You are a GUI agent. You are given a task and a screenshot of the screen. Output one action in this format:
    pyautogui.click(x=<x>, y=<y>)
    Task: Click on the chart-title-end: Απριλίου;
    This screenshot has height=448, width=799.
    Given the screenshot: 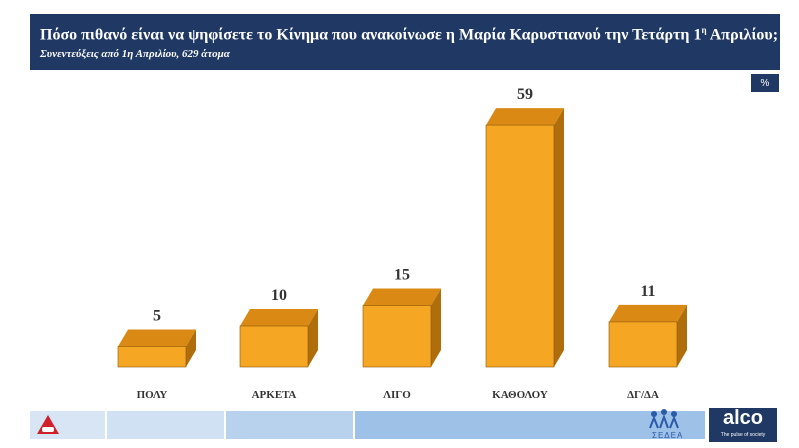 What is the action you would take?
    pyautogui.click(x=742, y=35)
    